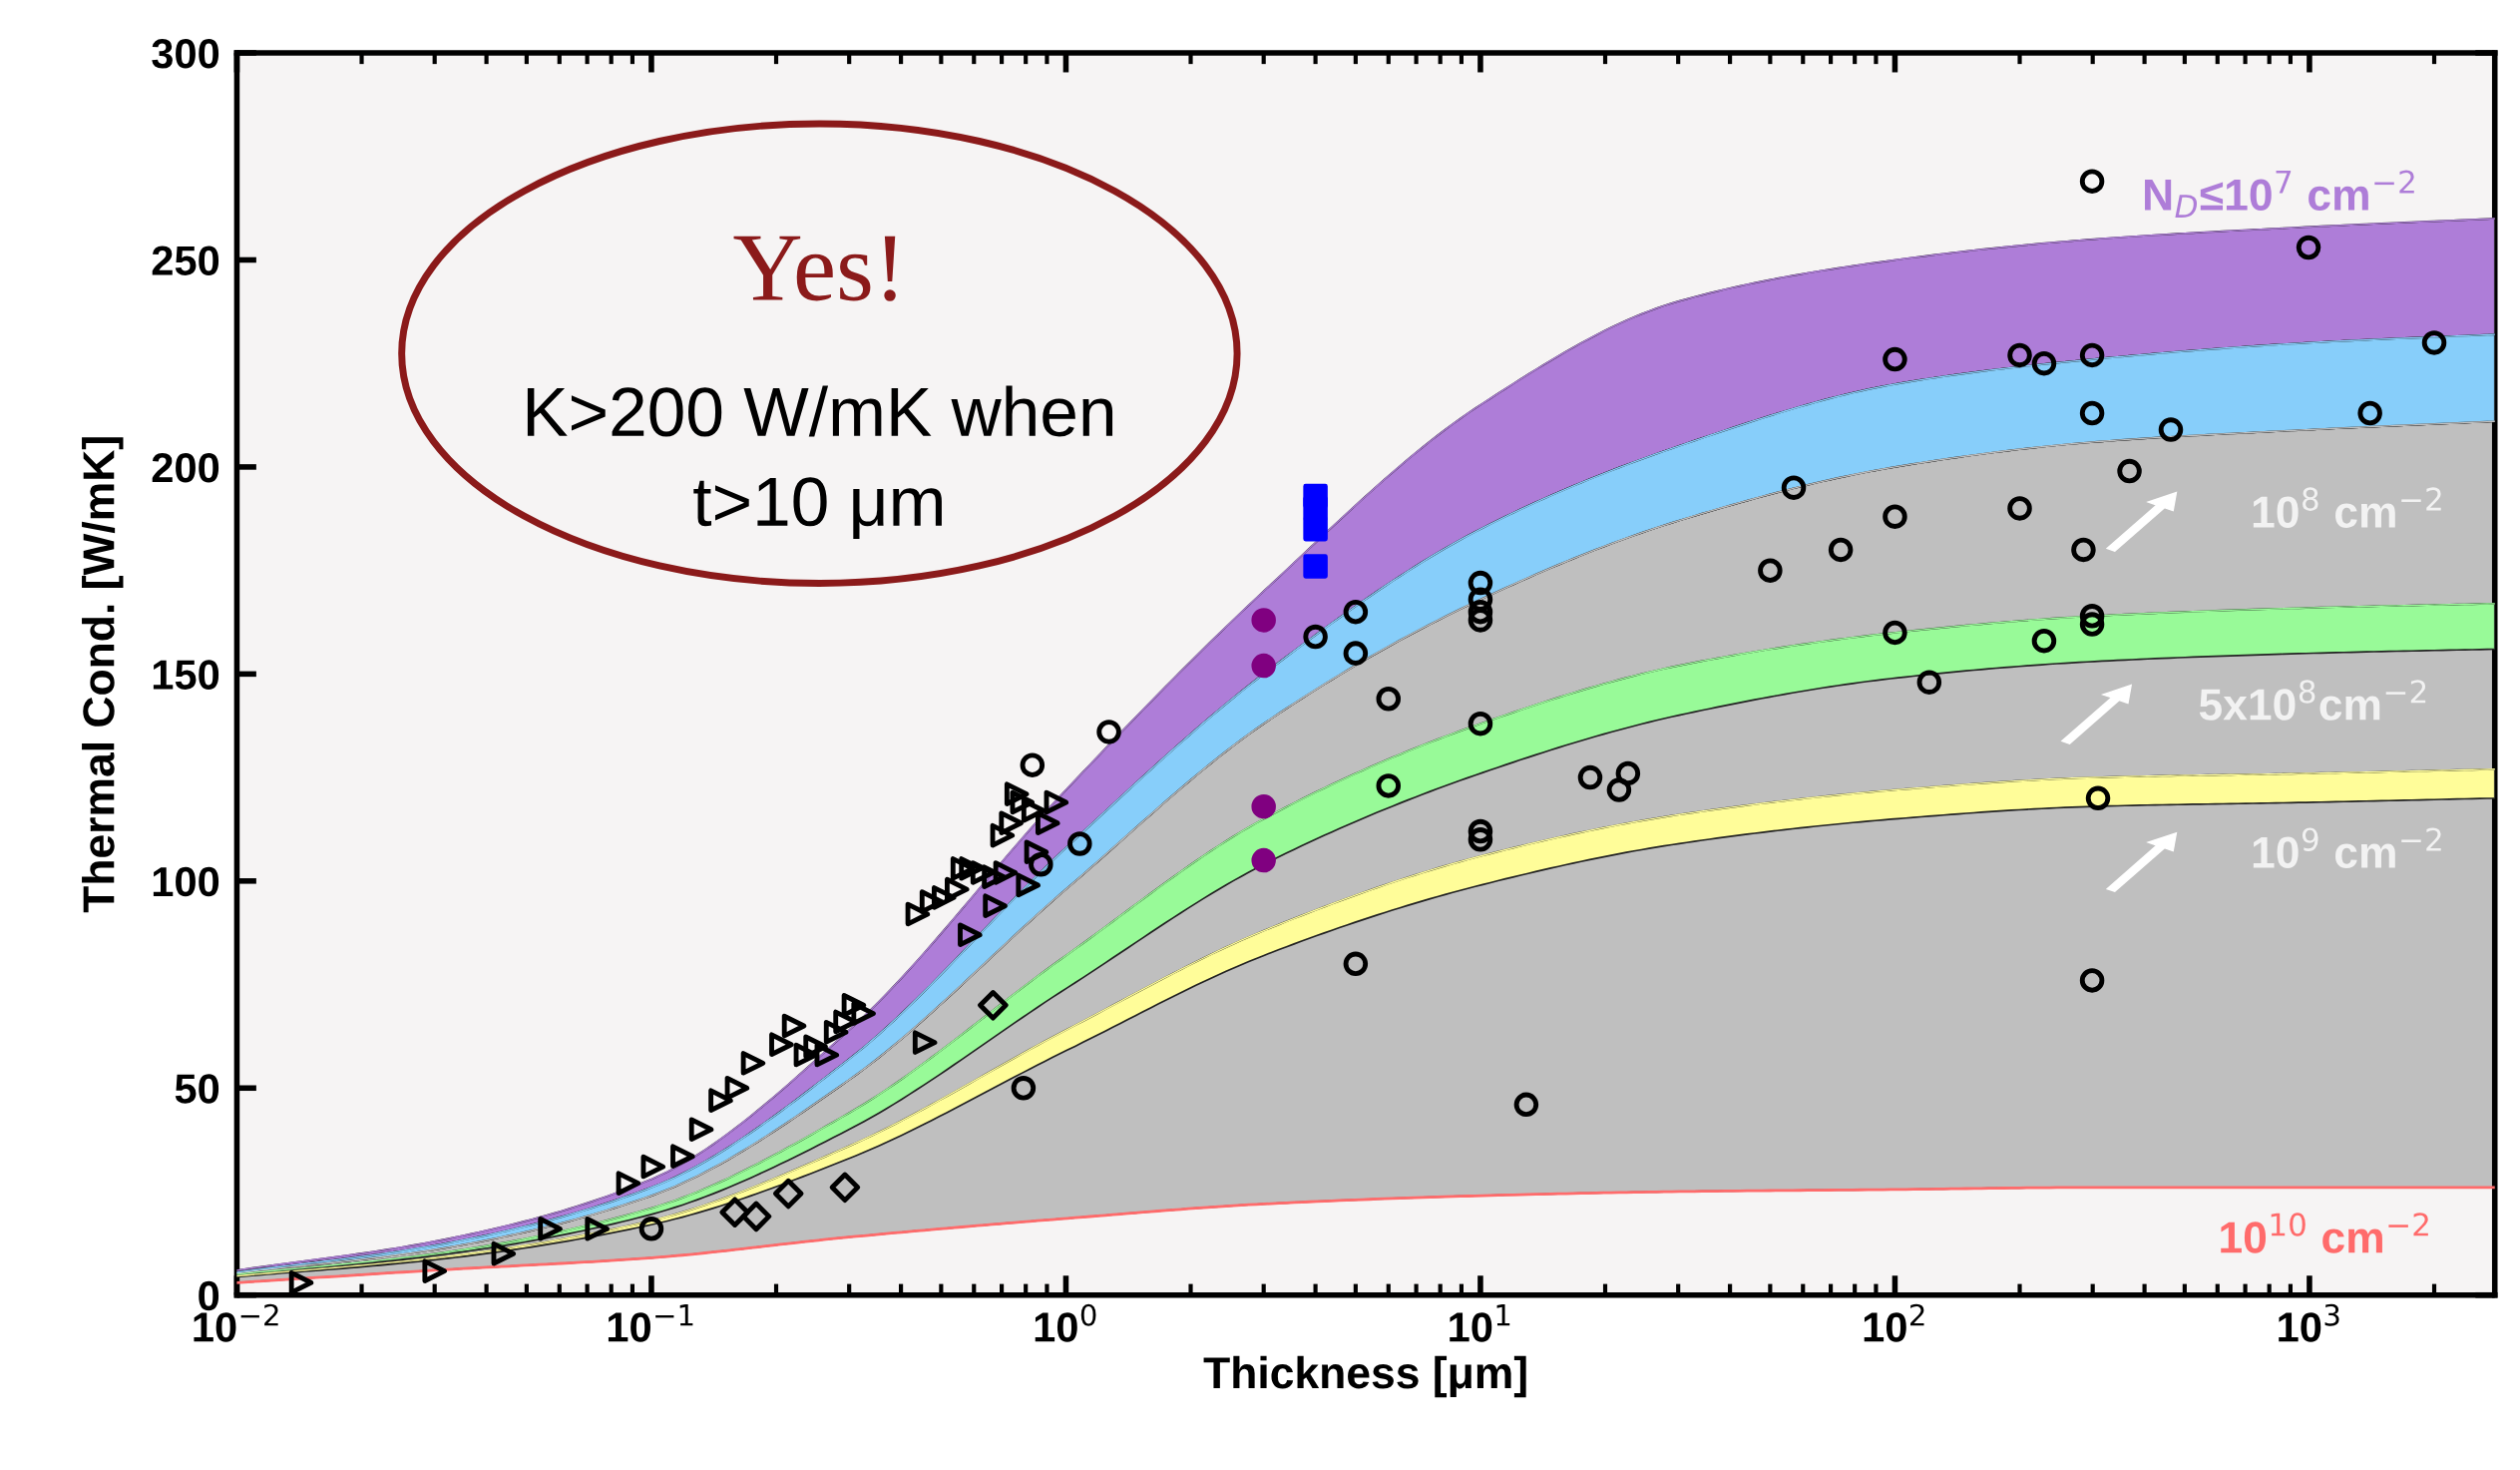  I want to click on annotation: K>200 W/mK when t>10 μm, so click(820, 462).